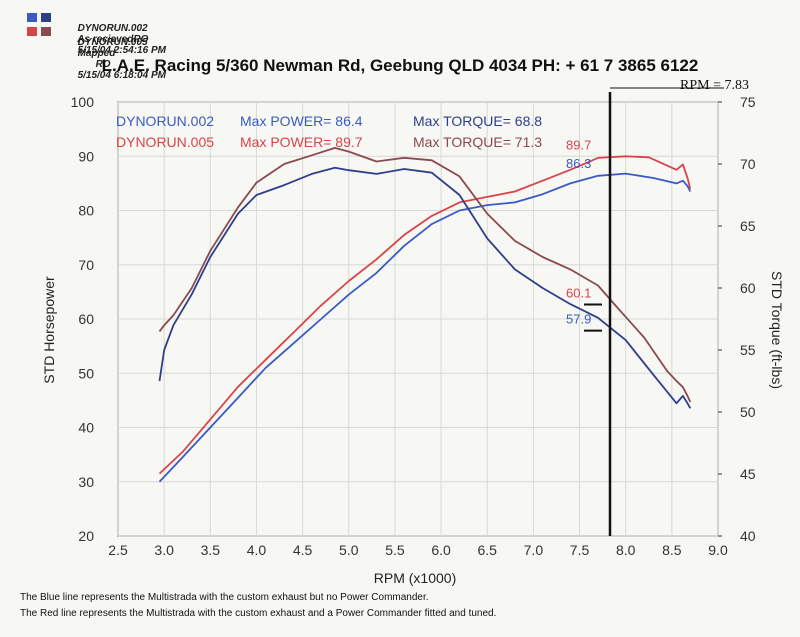 This screenshot has width=800, height=637. Describe the element at coordinates (748, 102) in the screenshot. I see `y2-tick-label: 75` at that location.